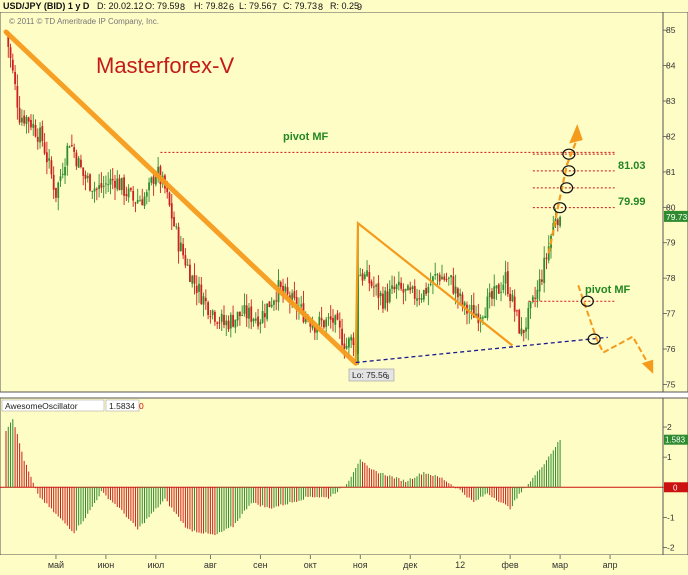 The image size is (688, 575). I want to click on symbol-label: USD/JPY (BID) 1 y D, so click(46, 6).